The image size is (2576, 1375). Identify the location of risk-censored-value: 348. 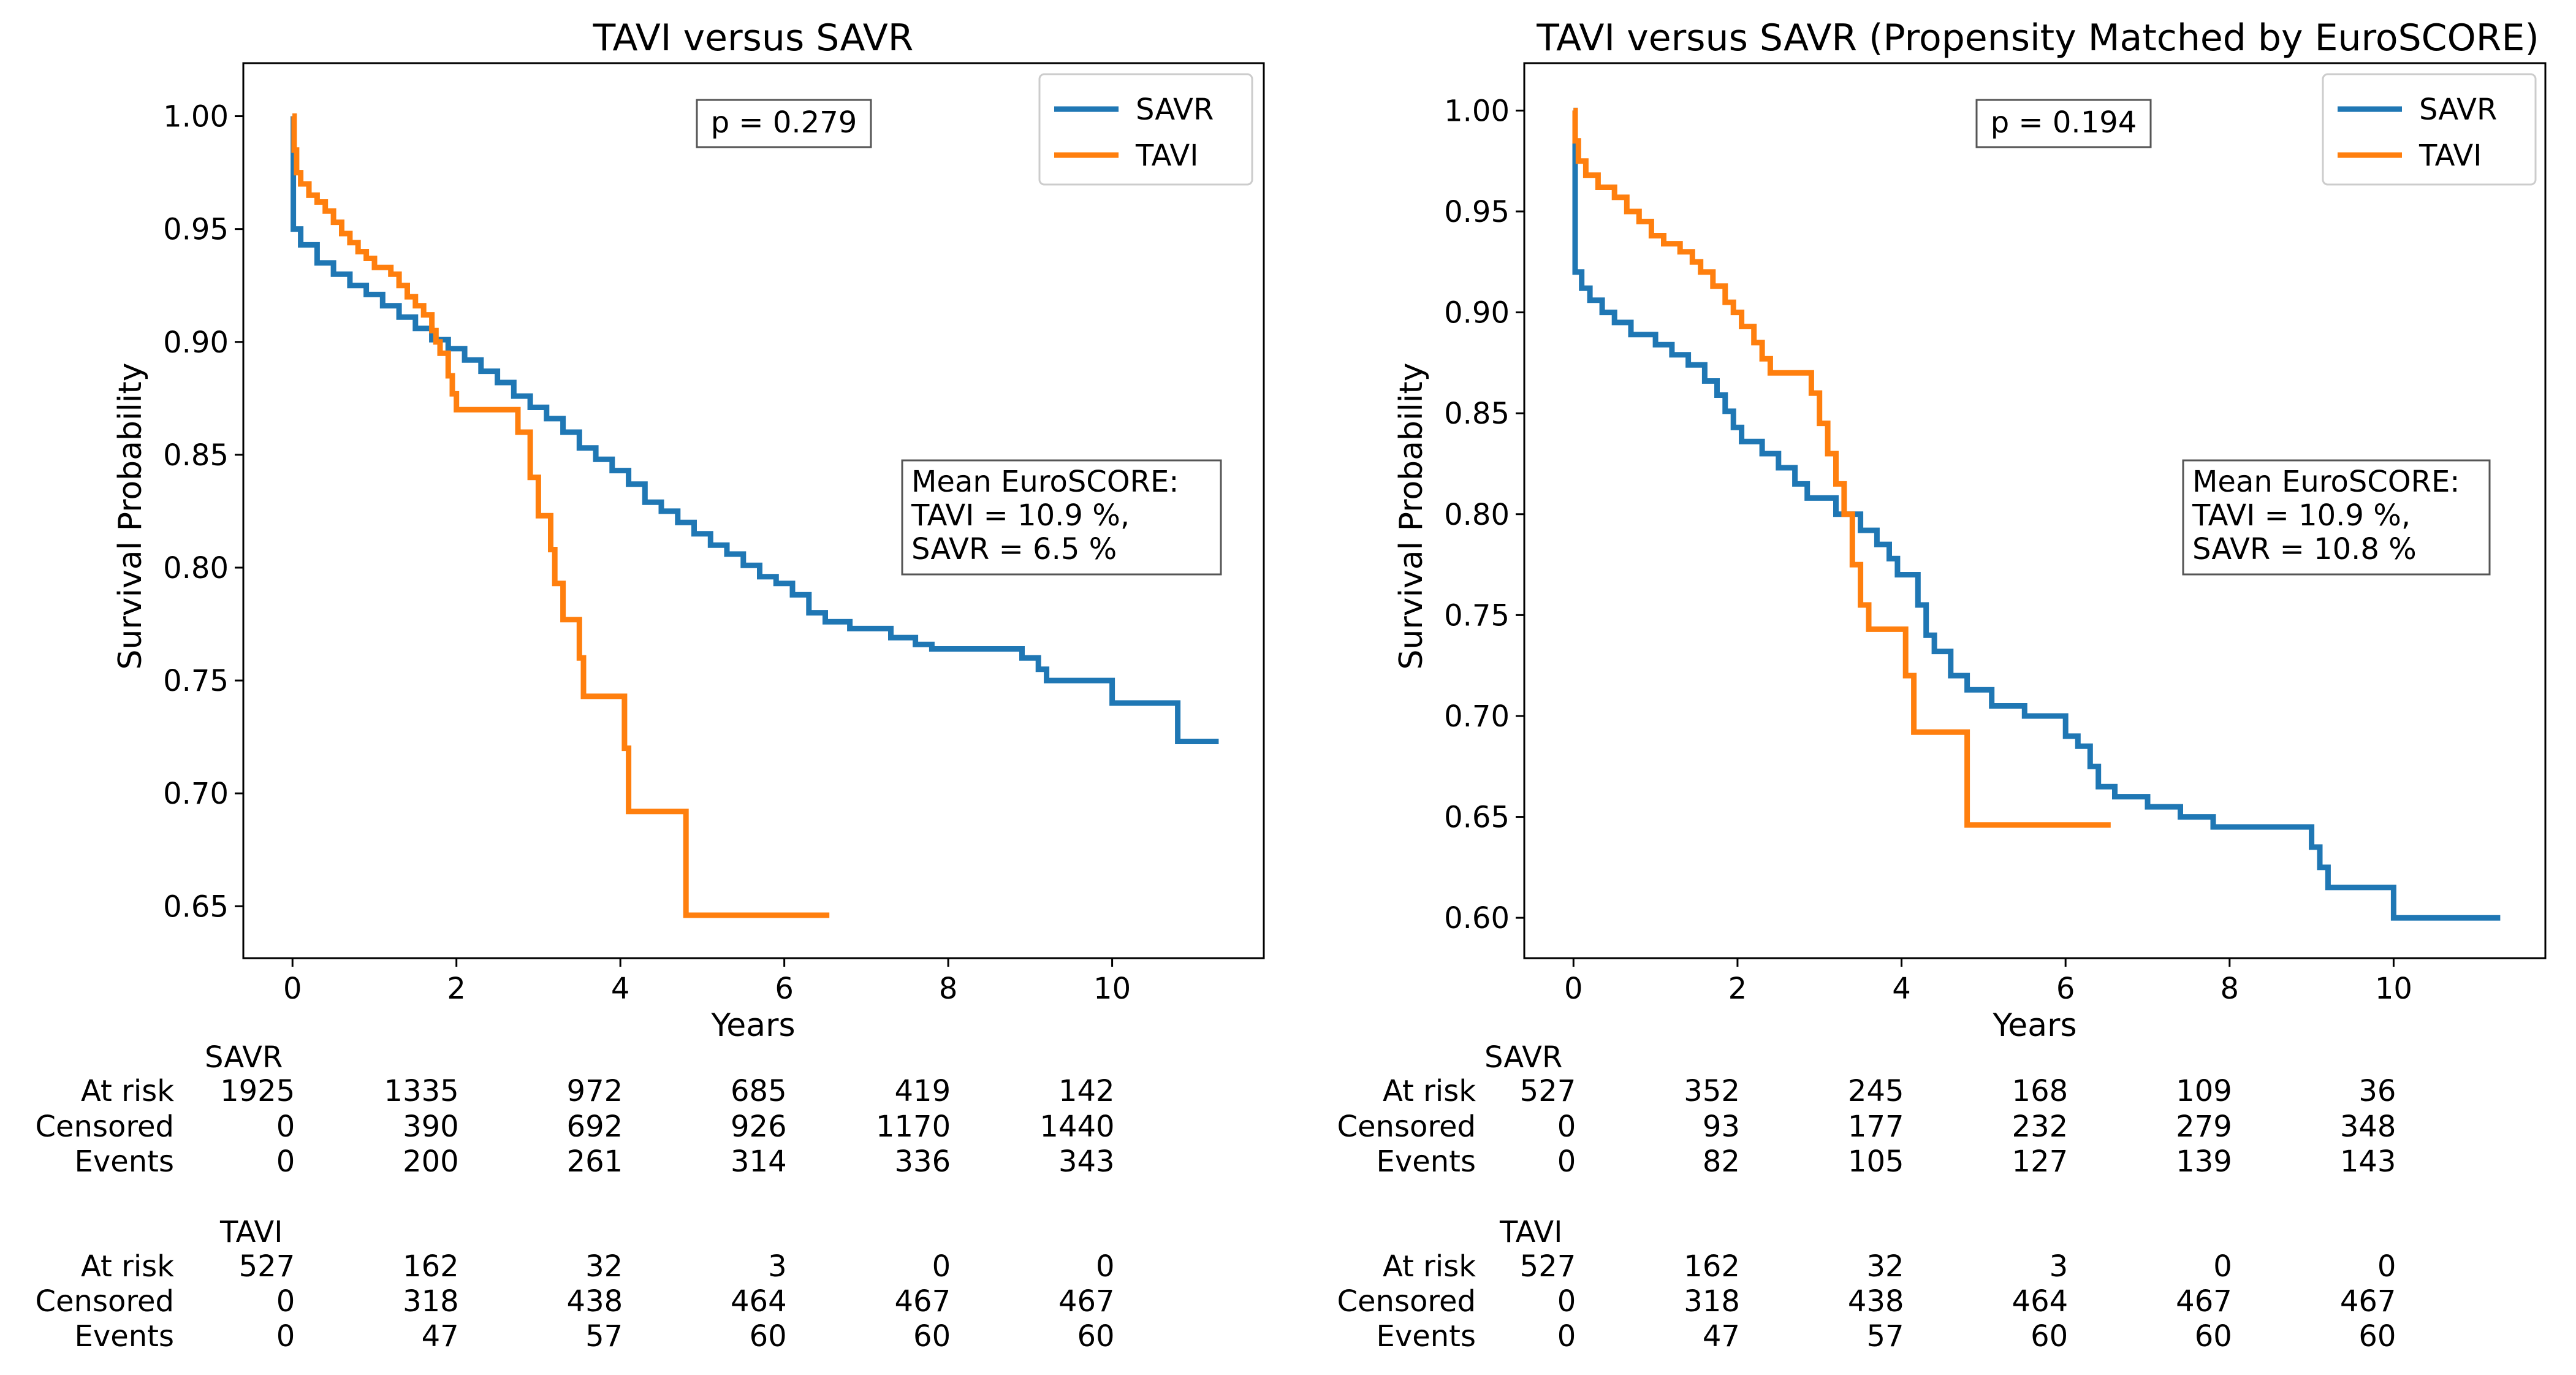
(2368, 1127).